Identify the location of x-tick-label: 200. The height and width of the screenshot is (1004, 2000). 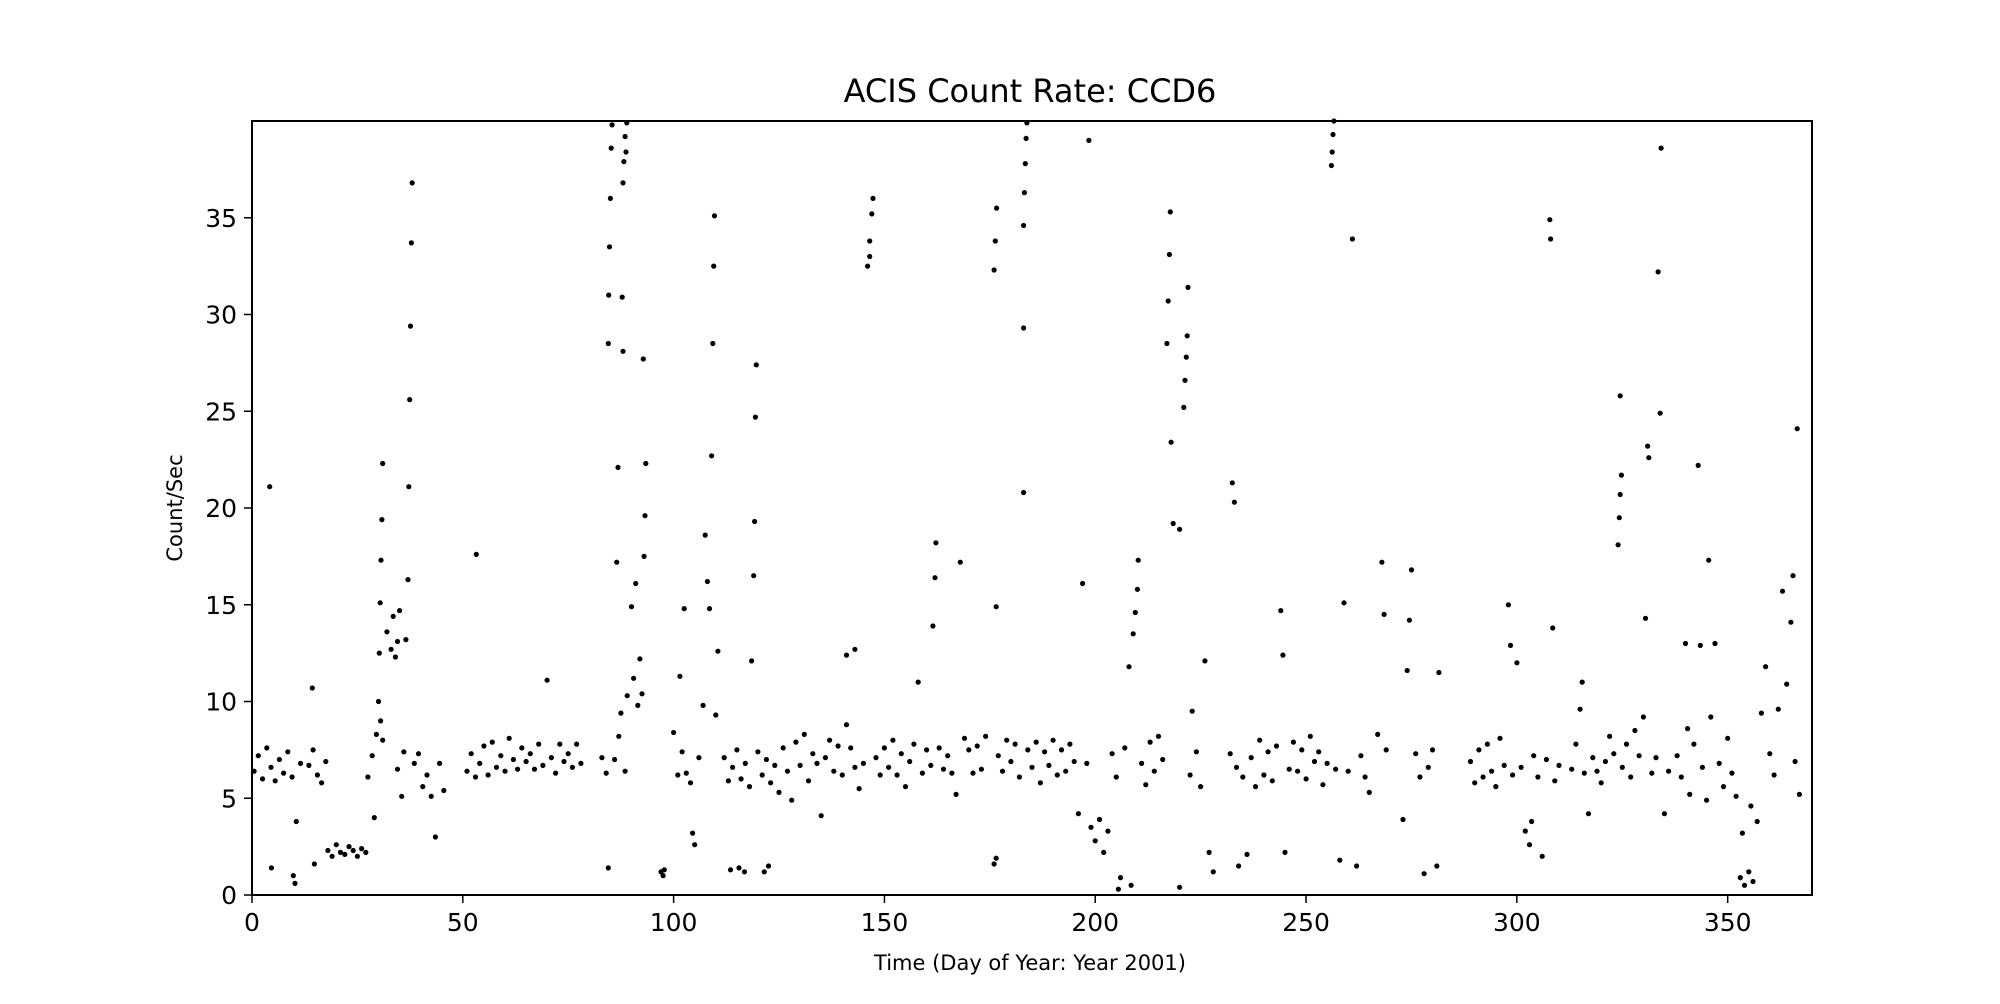
(1095, 922).